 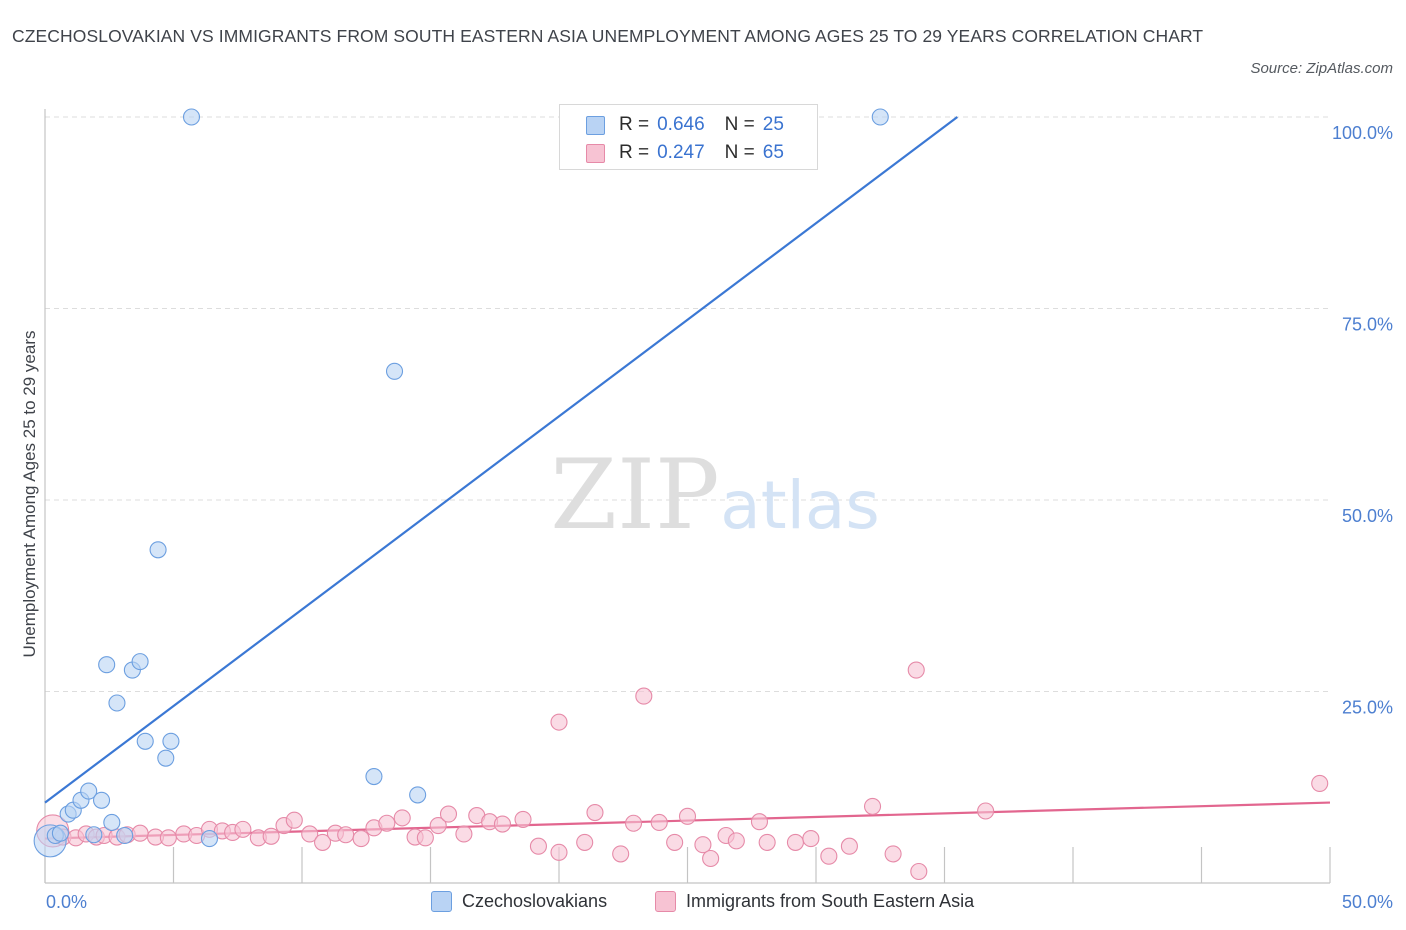 I want to click on watermark: ZIP atlas, so click(x=714, y=495).